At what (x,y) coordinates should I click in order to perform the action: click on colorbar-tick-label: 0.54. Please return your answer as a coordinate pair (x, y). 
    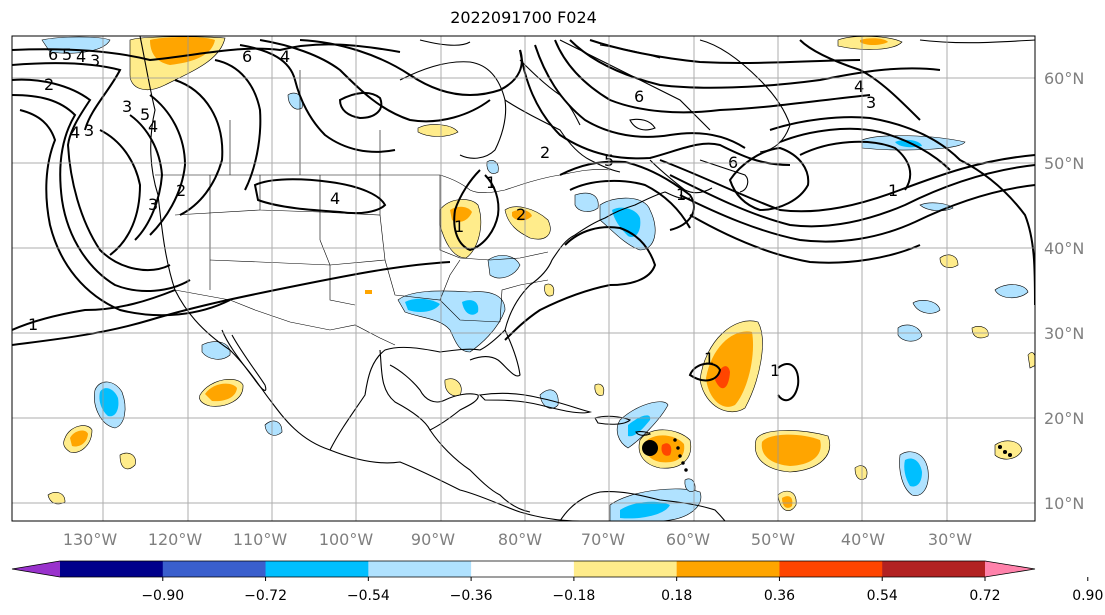
    Looking at the image, I should click on (882, 596).